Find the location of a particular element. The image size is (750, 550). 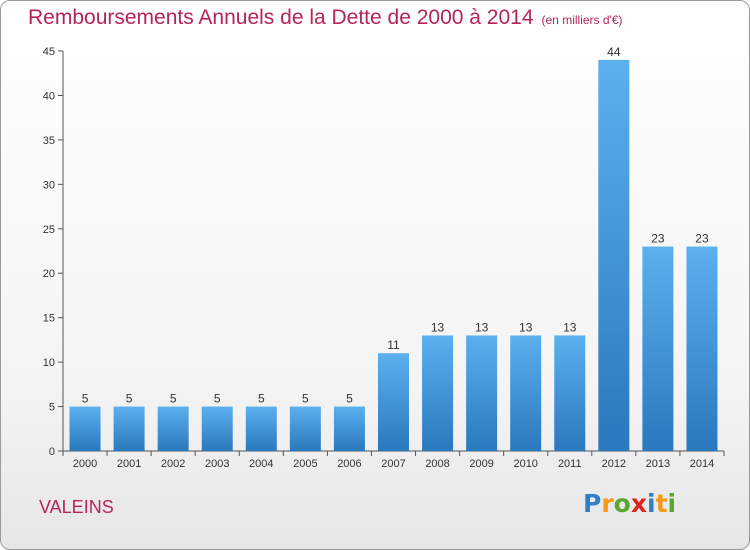

y-tick-label: 40 is located at coordinates (49, 96).